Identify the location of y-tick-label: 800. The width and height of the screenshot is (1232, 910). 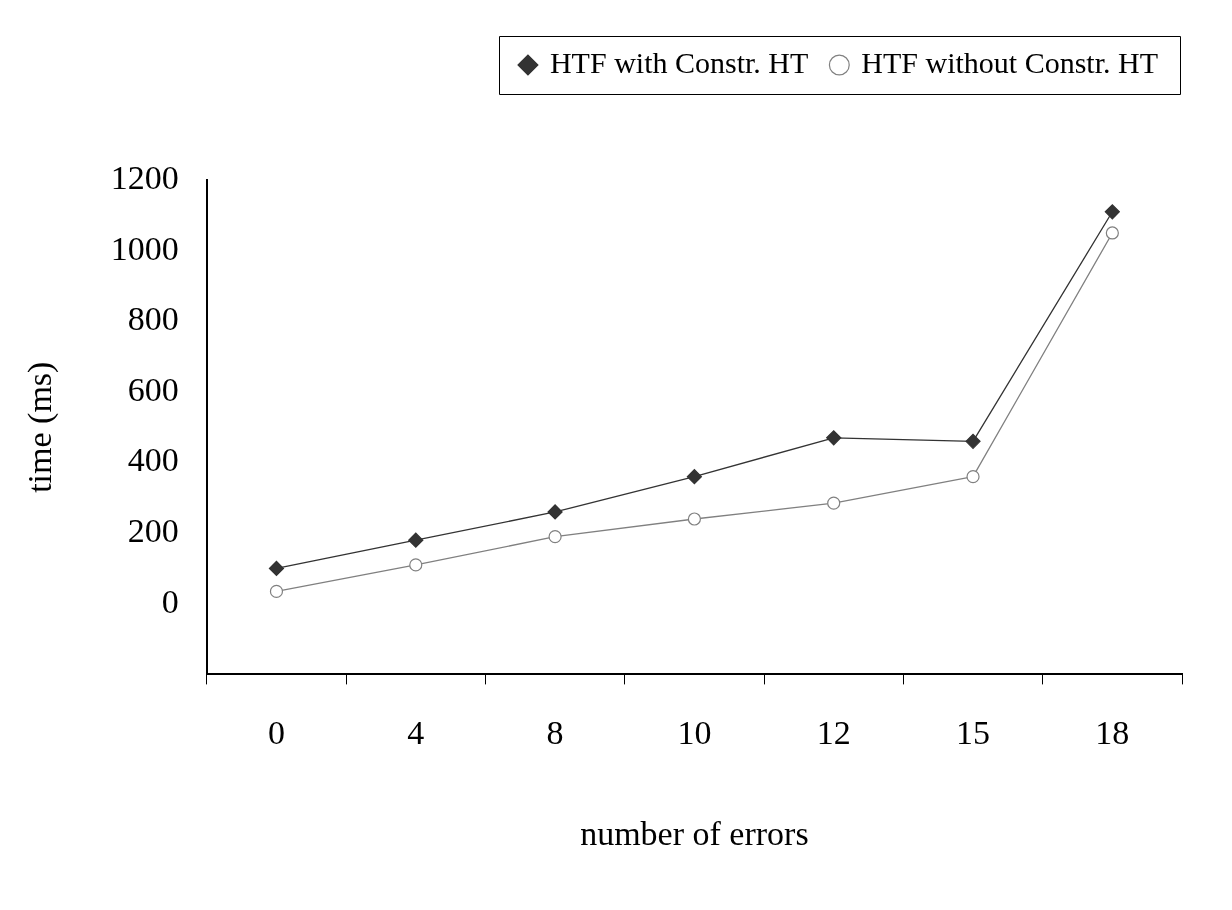
(153, 319).